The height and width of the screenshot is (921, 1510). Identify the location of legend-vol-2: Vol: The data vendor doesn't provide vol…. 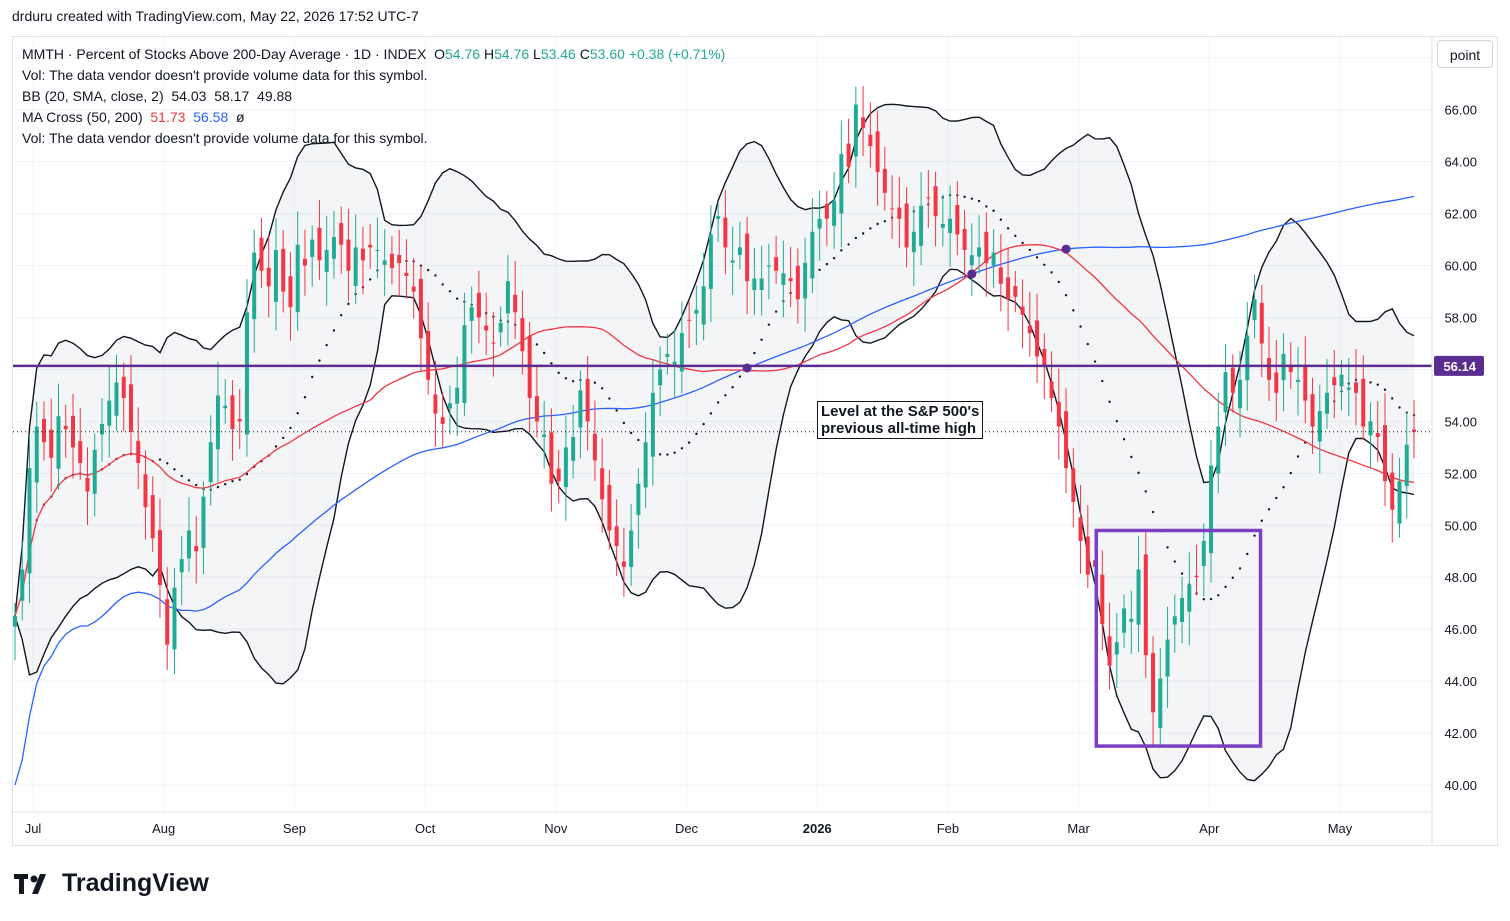
(225, 138).